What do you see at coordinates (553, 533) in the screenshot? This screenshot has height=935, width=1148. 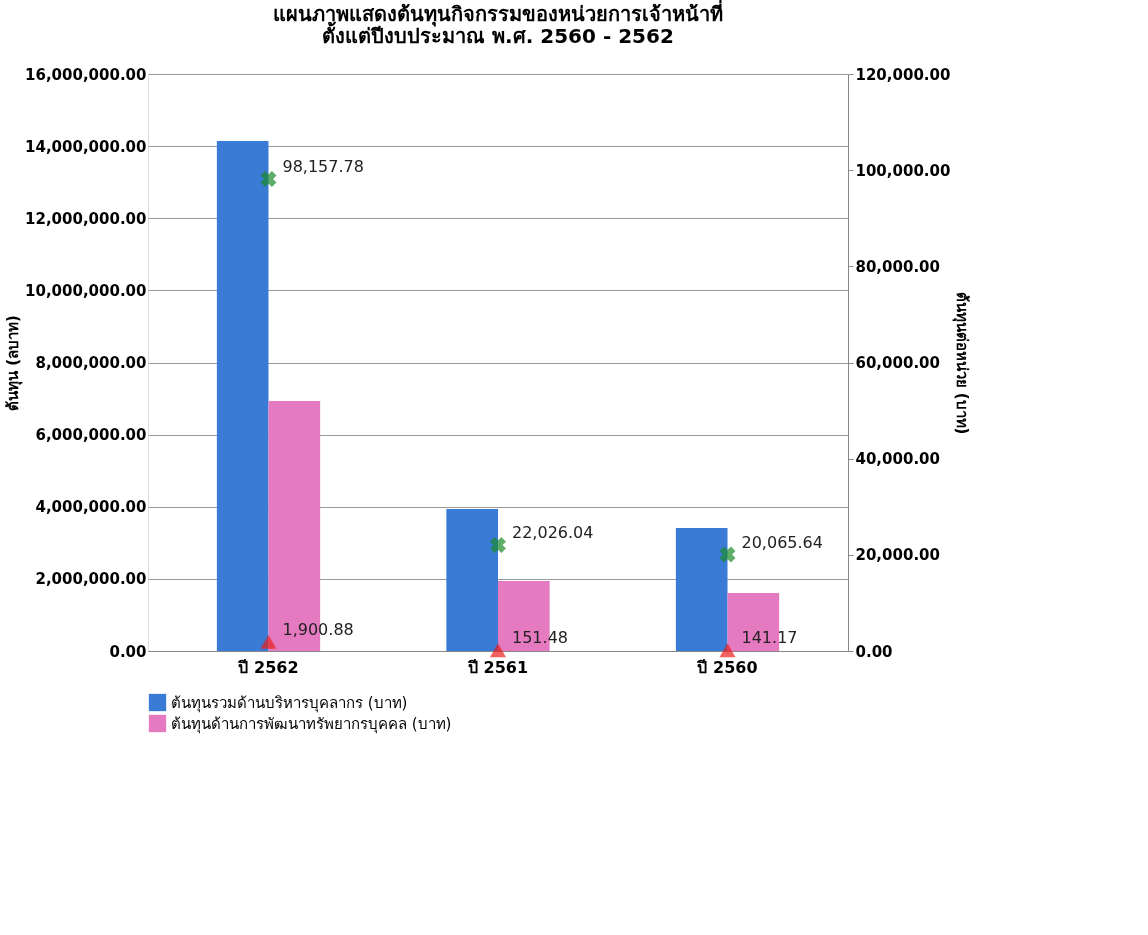 I see `data-label: 22,026.04` at bounding box center [553, 533].